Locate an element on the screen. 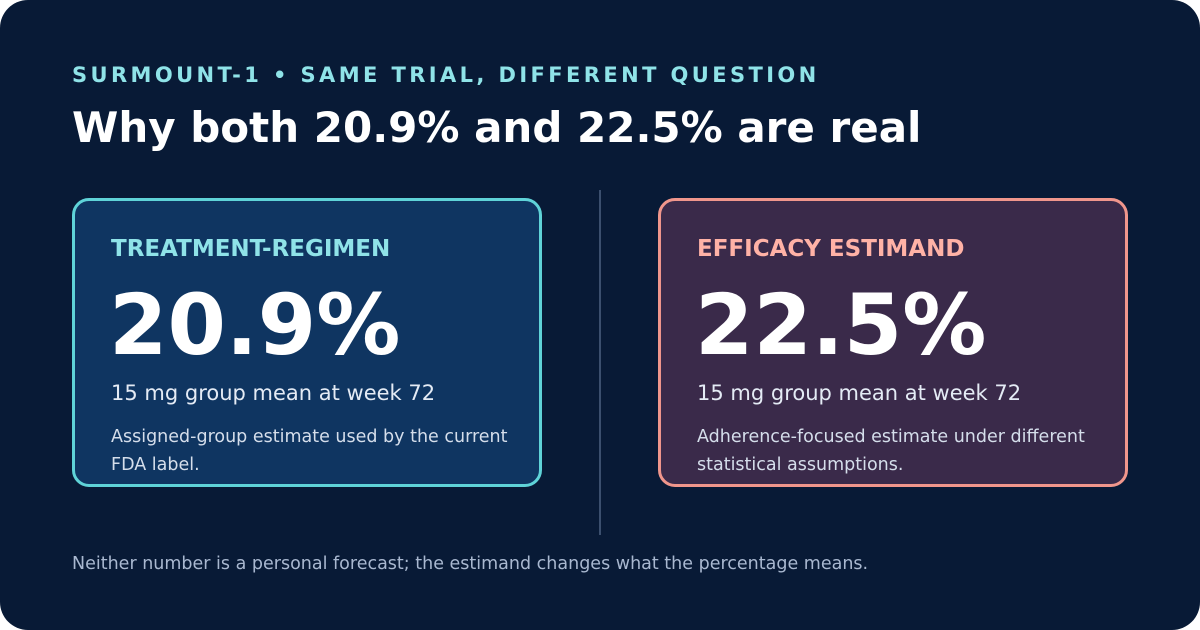 This screenshot has width=1200, height=630. panel-label: TREATMENT-REGIMEN is located at coordinates (251, 249).